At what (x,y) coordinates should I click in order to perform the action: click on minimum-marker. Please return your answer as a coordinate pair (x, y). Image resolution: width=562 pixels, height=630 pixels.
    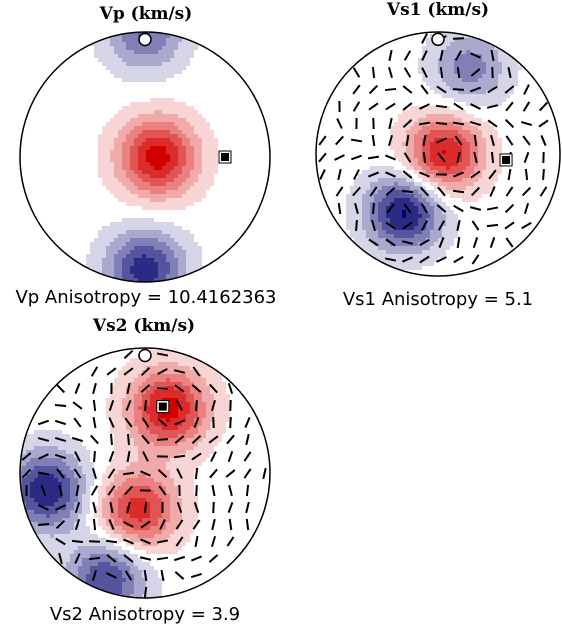
    Looking at the image, I should click on (145, 39).